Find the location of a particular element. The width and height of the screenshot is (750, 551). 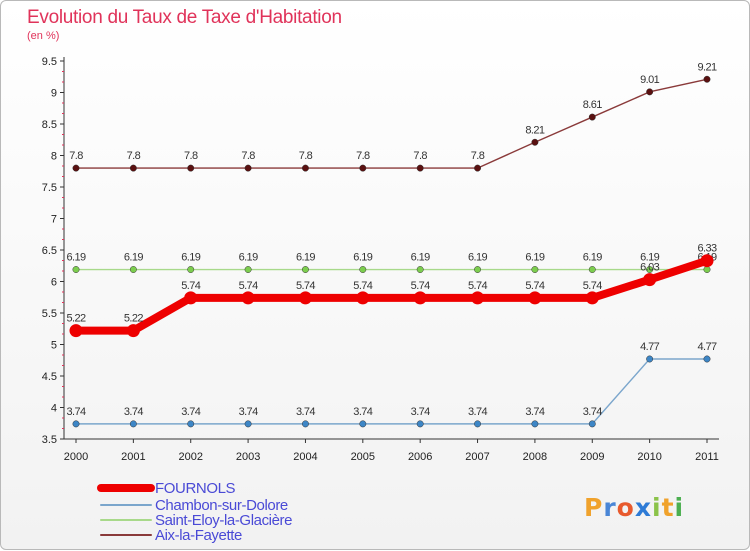

logo-letter: r is located at coordinates (610, 507).